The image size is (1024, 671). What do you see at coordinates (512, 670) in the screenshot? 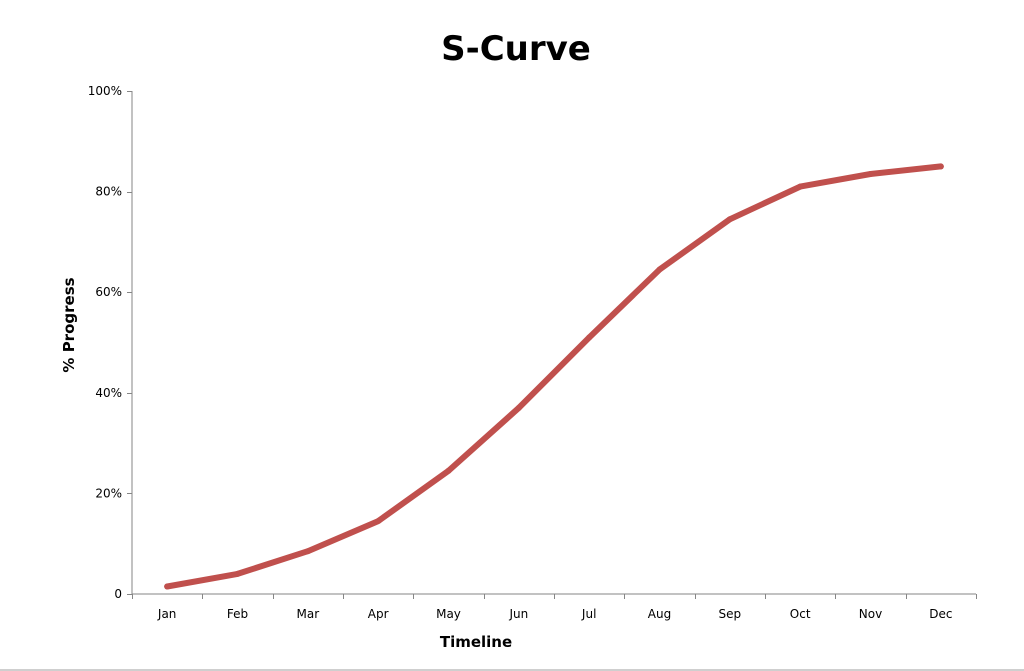
I see `bottom-divider` at bounding box center [512, 670].